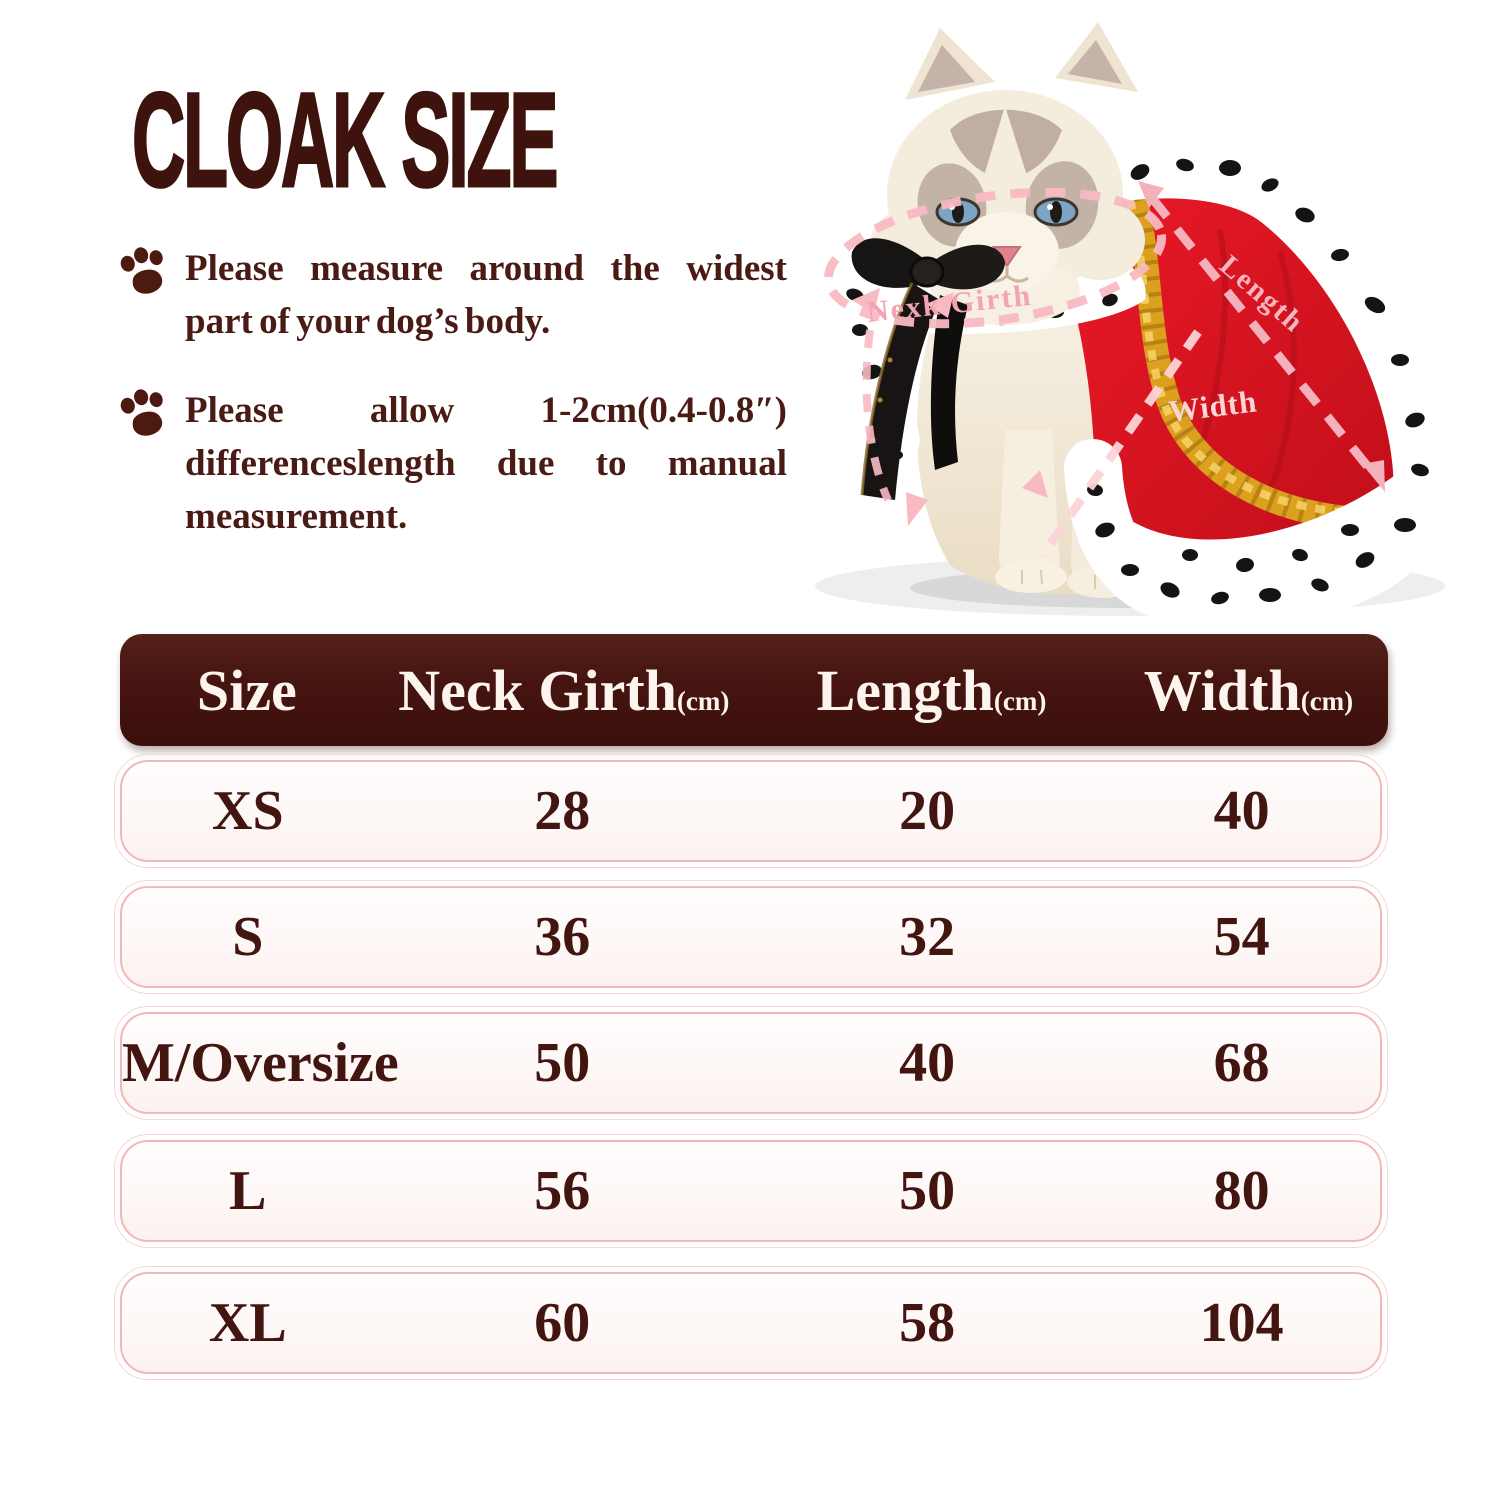 The width and height of the screenshot is (1500, 1500). Describe the element at coordinates (751, 1323) in the screenshot. I see `table-row: XL 60 58 104` at that location.